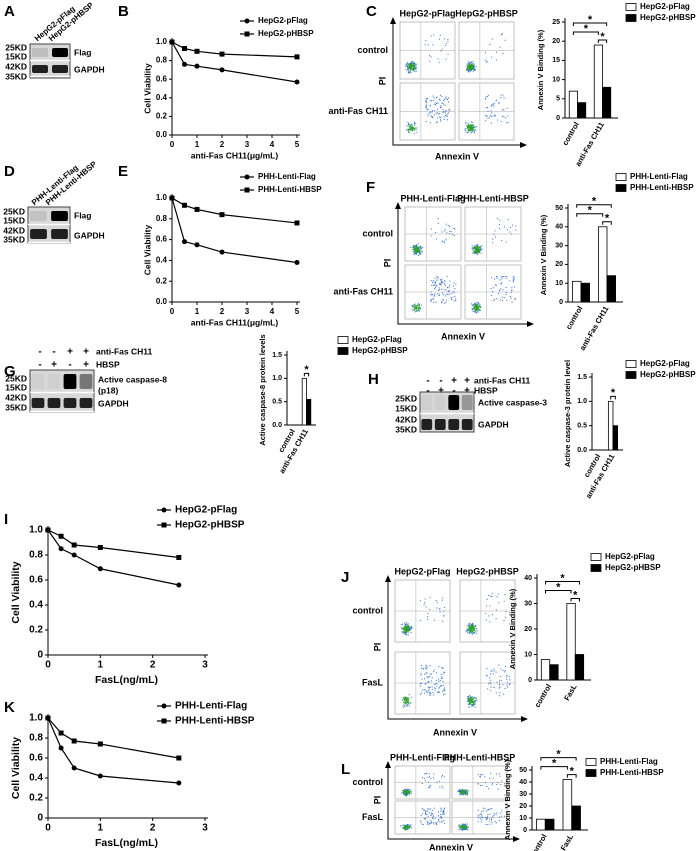 Image resolution: width=696 pixels, height=851 pixels. I want to click on flow-column-title: HepG2-pFlag, so click(422, 571).